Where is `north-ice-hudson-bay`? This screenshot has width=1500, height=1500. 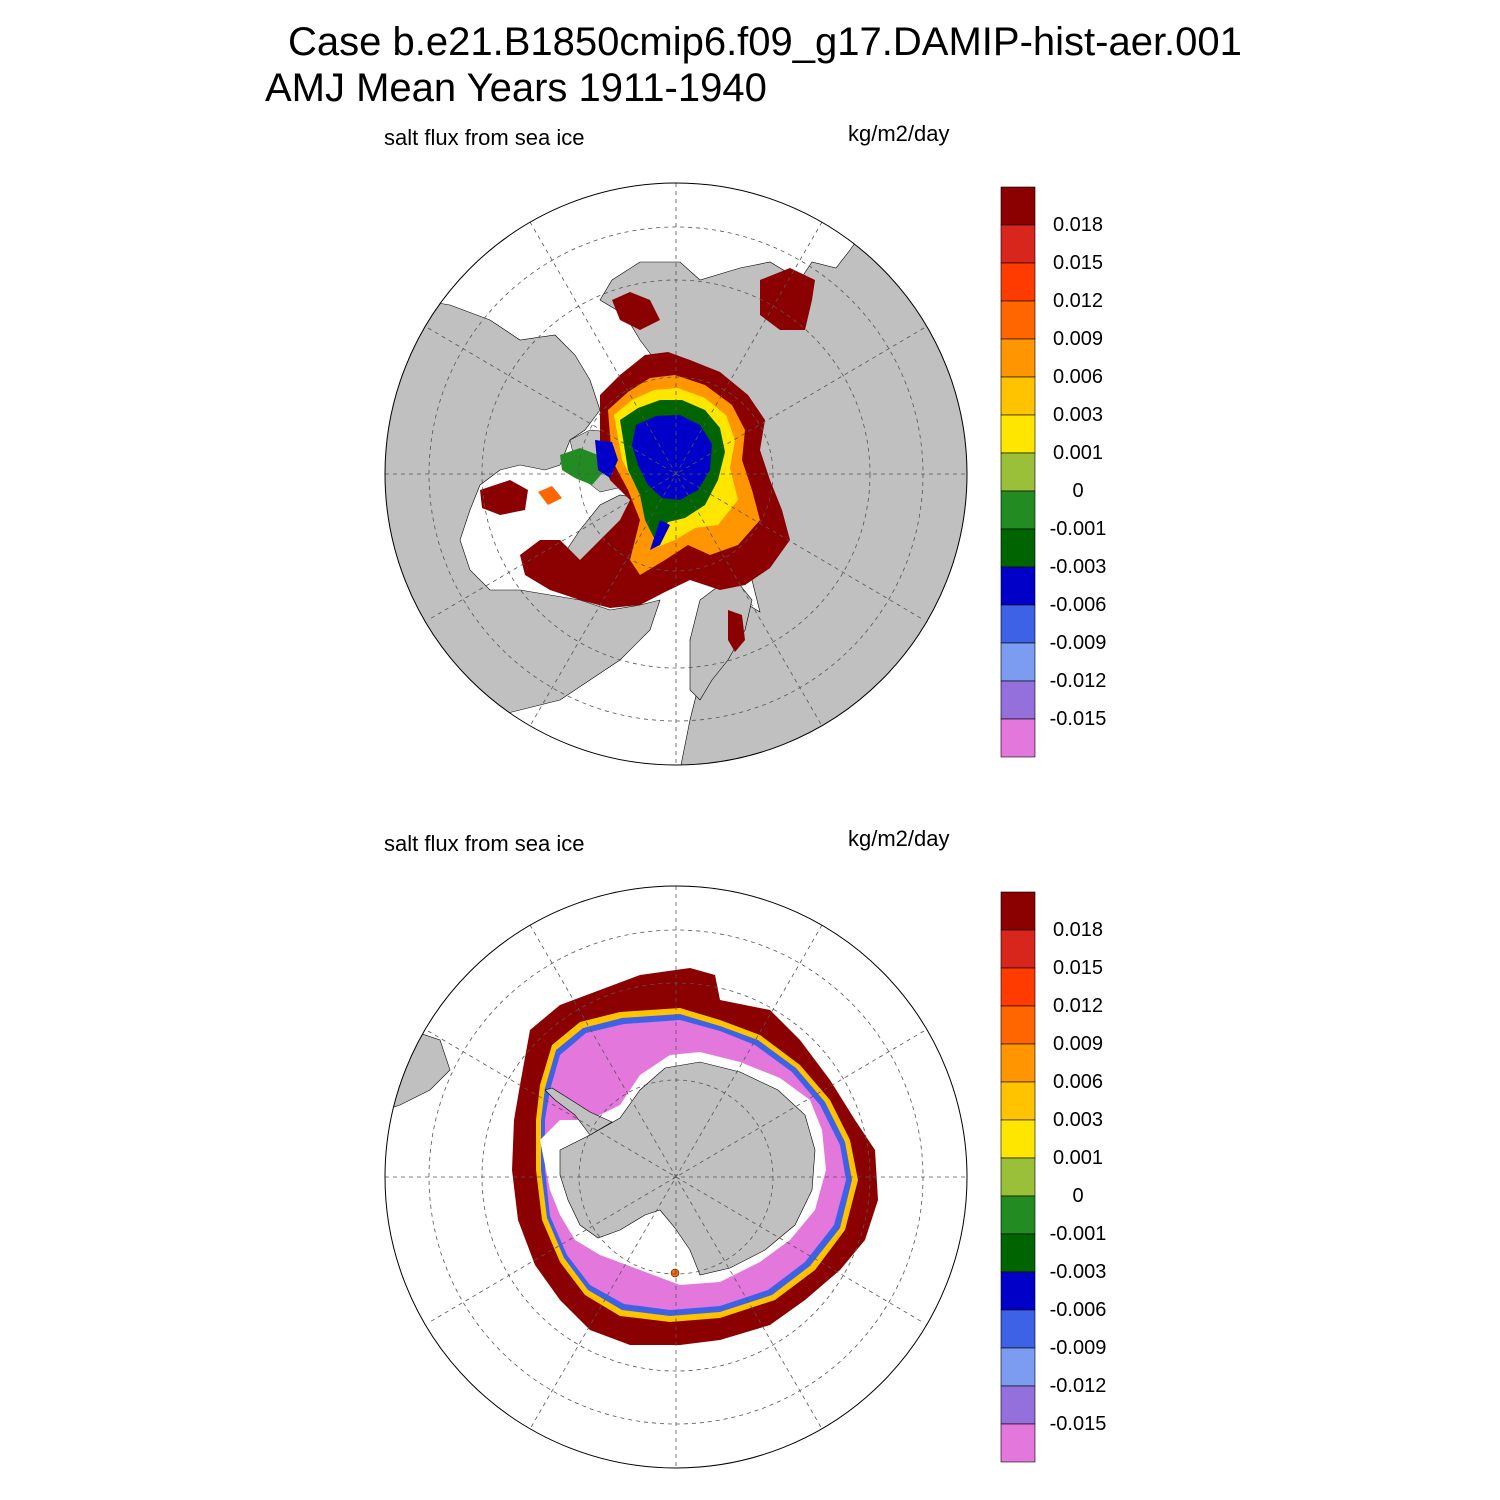 north-ice-hudson-bay is located at coordinates (504, 497).